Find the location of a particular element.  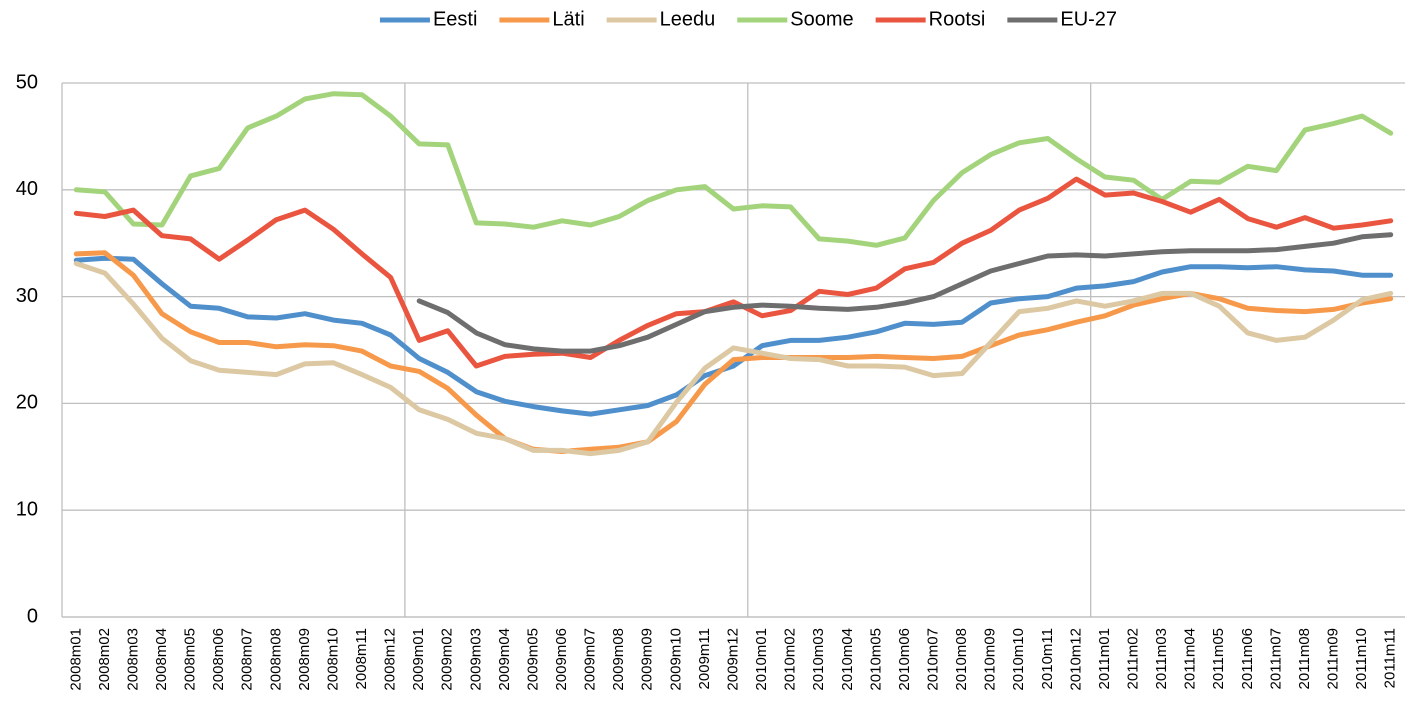

x-tick-label: 2009m08 is located at coordinates (618, 659).